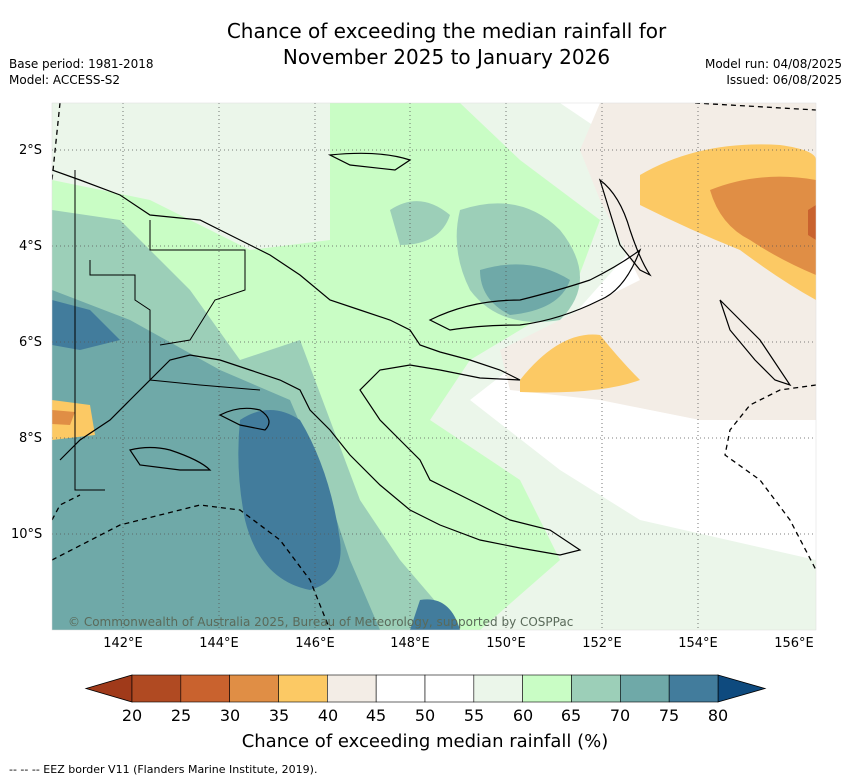  What do you see at coordinates (86, 325) in the screenshot?
I see `band-75-b` at bounding box center [86, 325].